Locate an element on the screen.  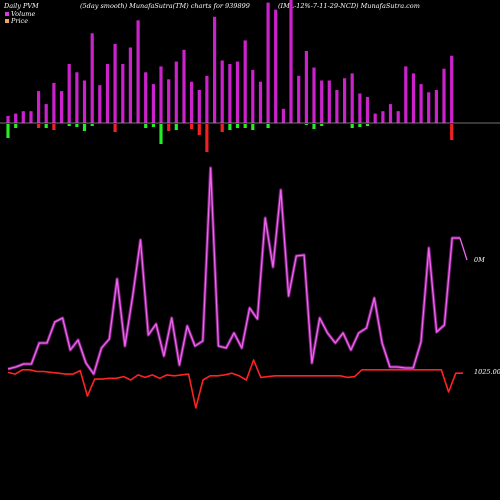
volume-line-tail is located at coordinates (463, 249).